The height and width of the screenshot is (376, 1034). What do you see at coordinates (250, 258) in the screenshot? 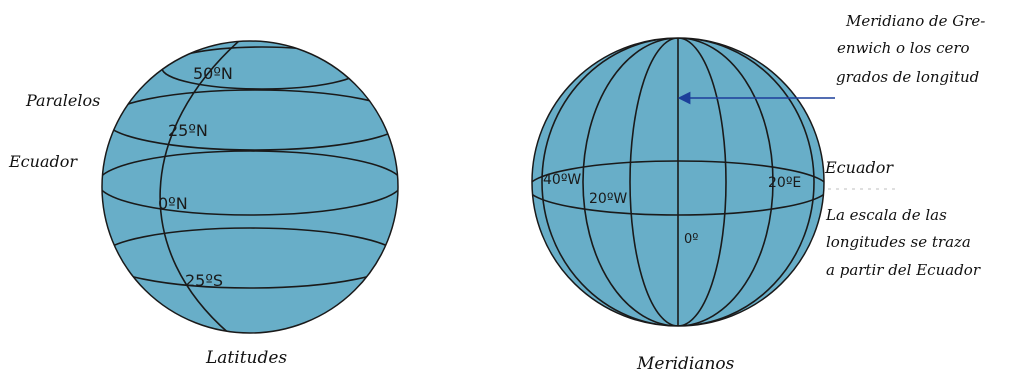
I see `parallel-25s-line` at bounding box center [250, 258].